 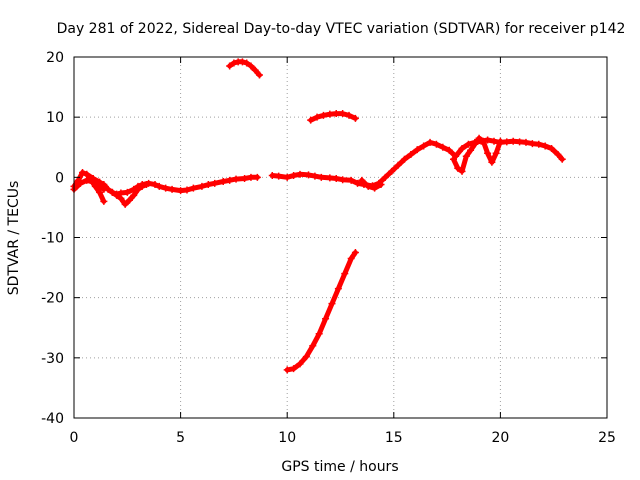 What do you see at coordinates (333, 117) in the screenshot?
I see `series-upper-arc-mid` at bounding box center [333, 117].